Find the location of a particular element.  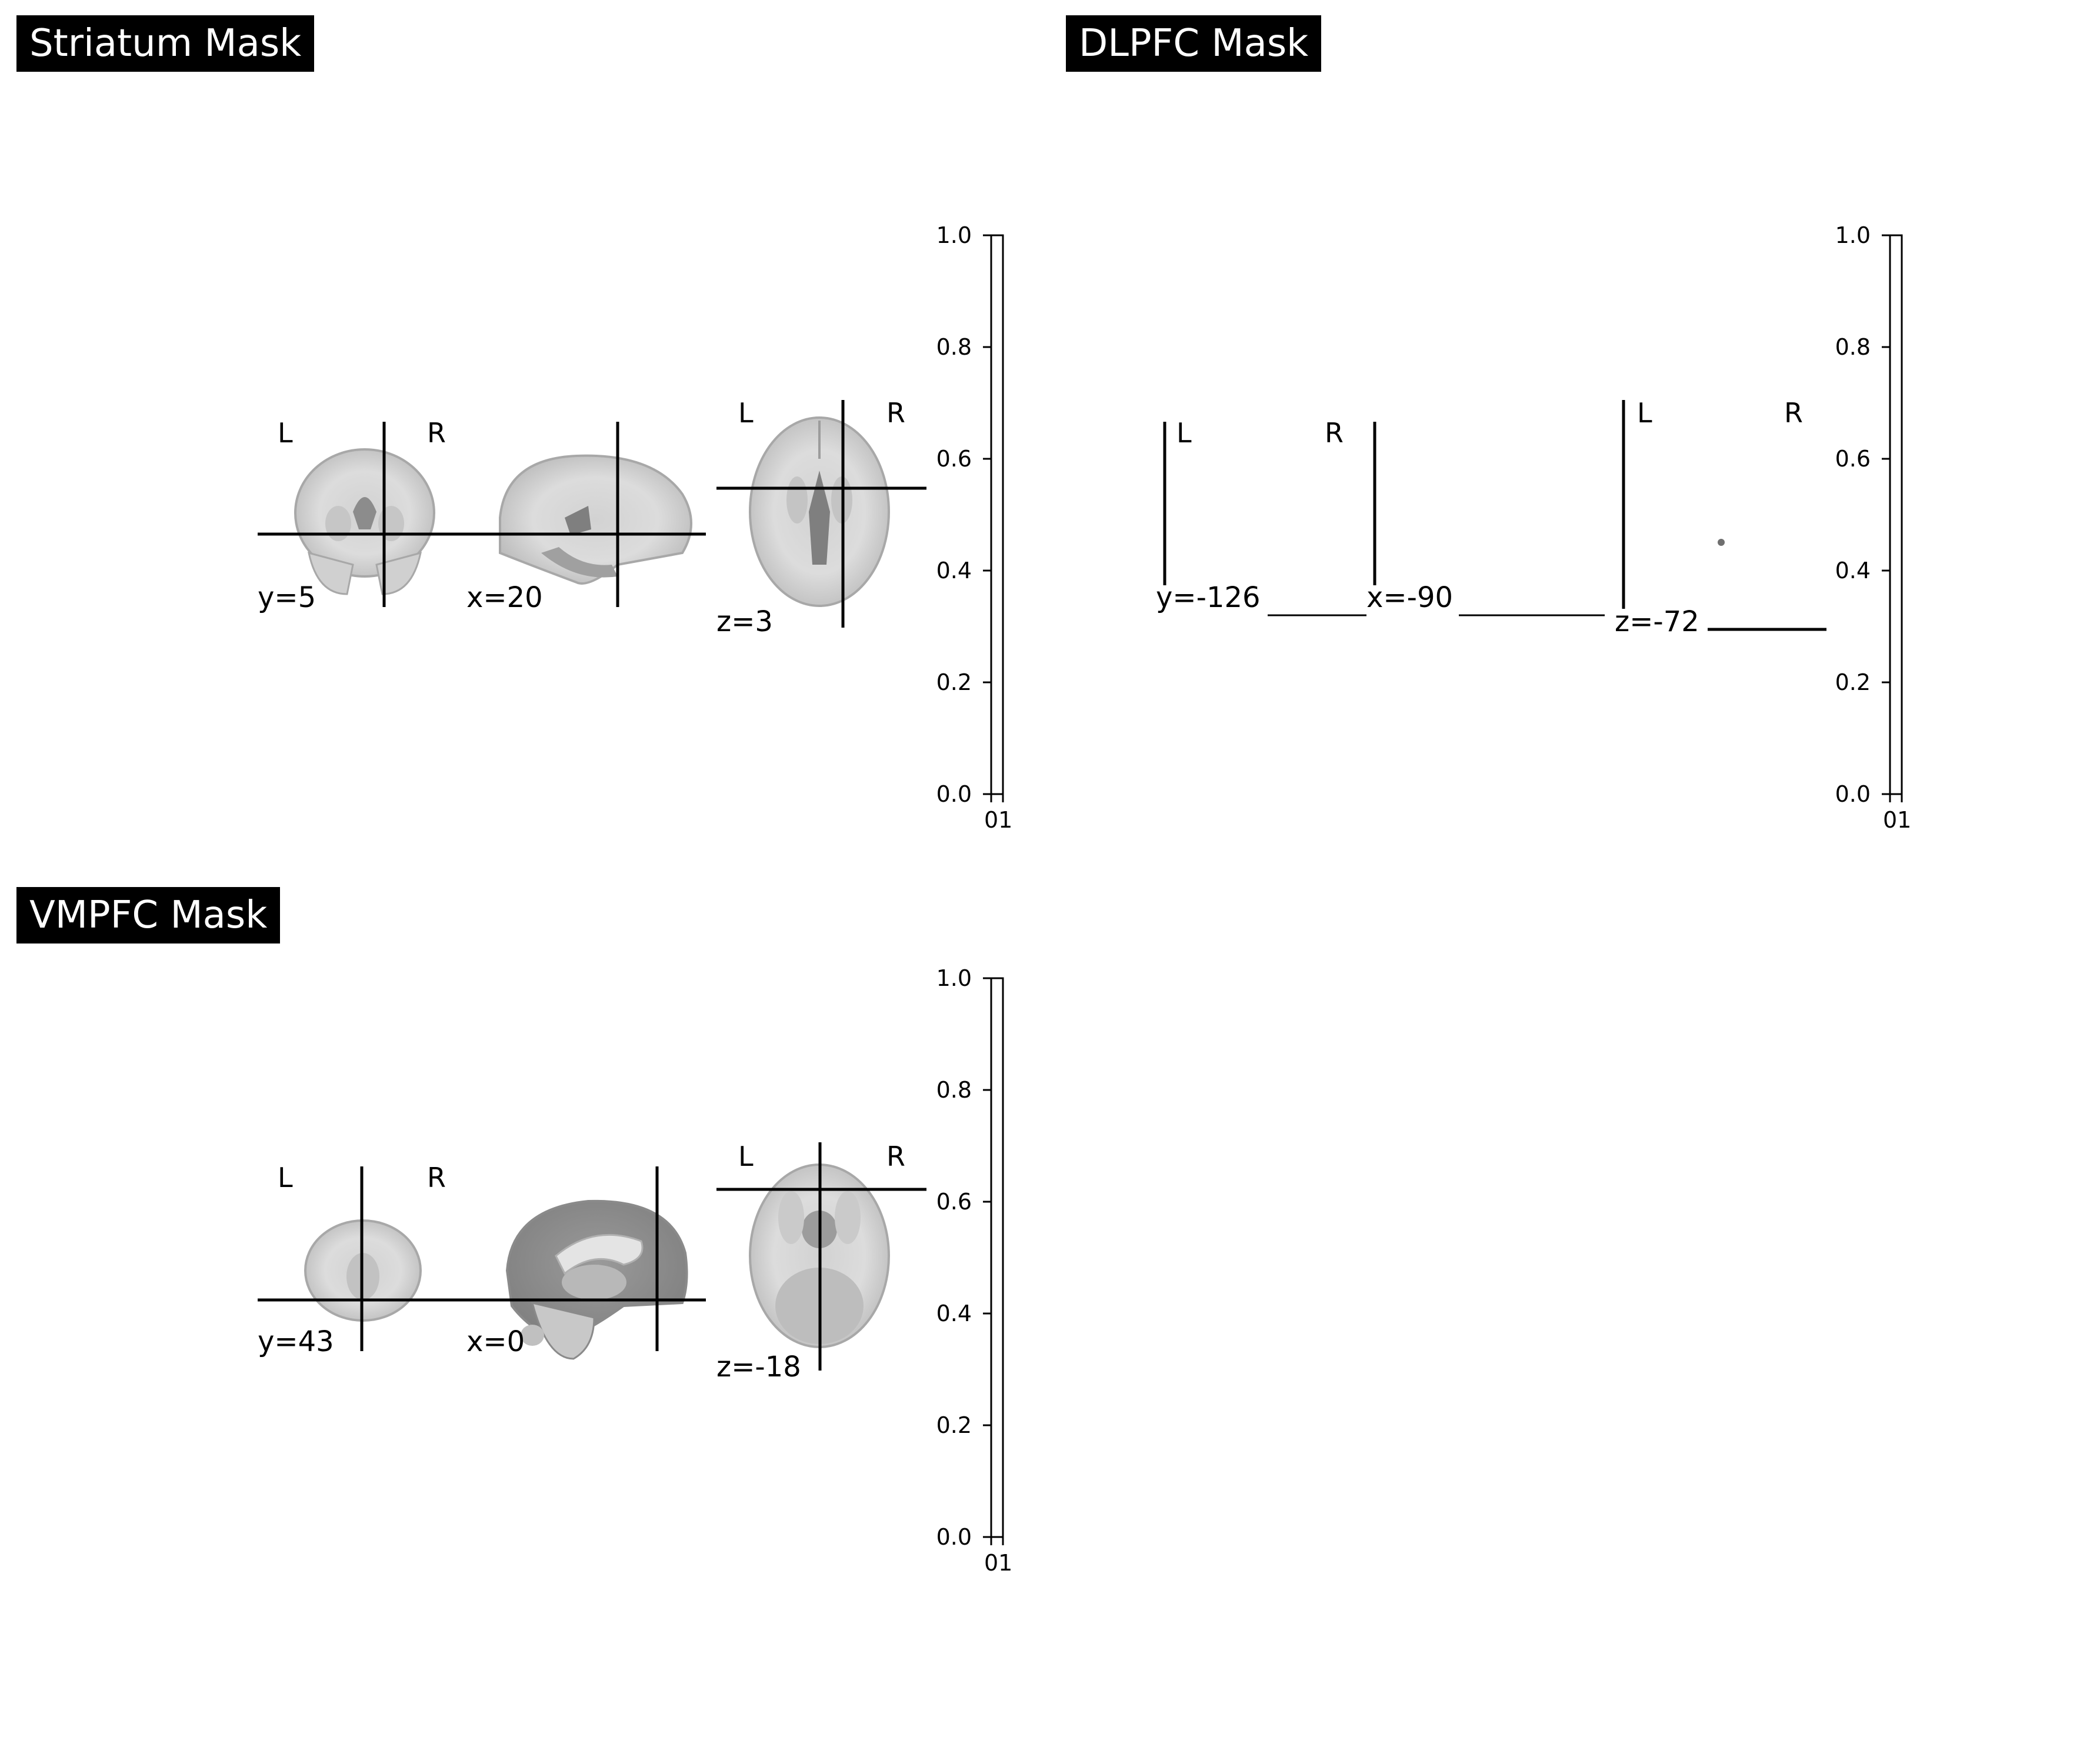

vmpfc-colorbar-tick-1.0: 1.0 is located at coordinates (954, 978).